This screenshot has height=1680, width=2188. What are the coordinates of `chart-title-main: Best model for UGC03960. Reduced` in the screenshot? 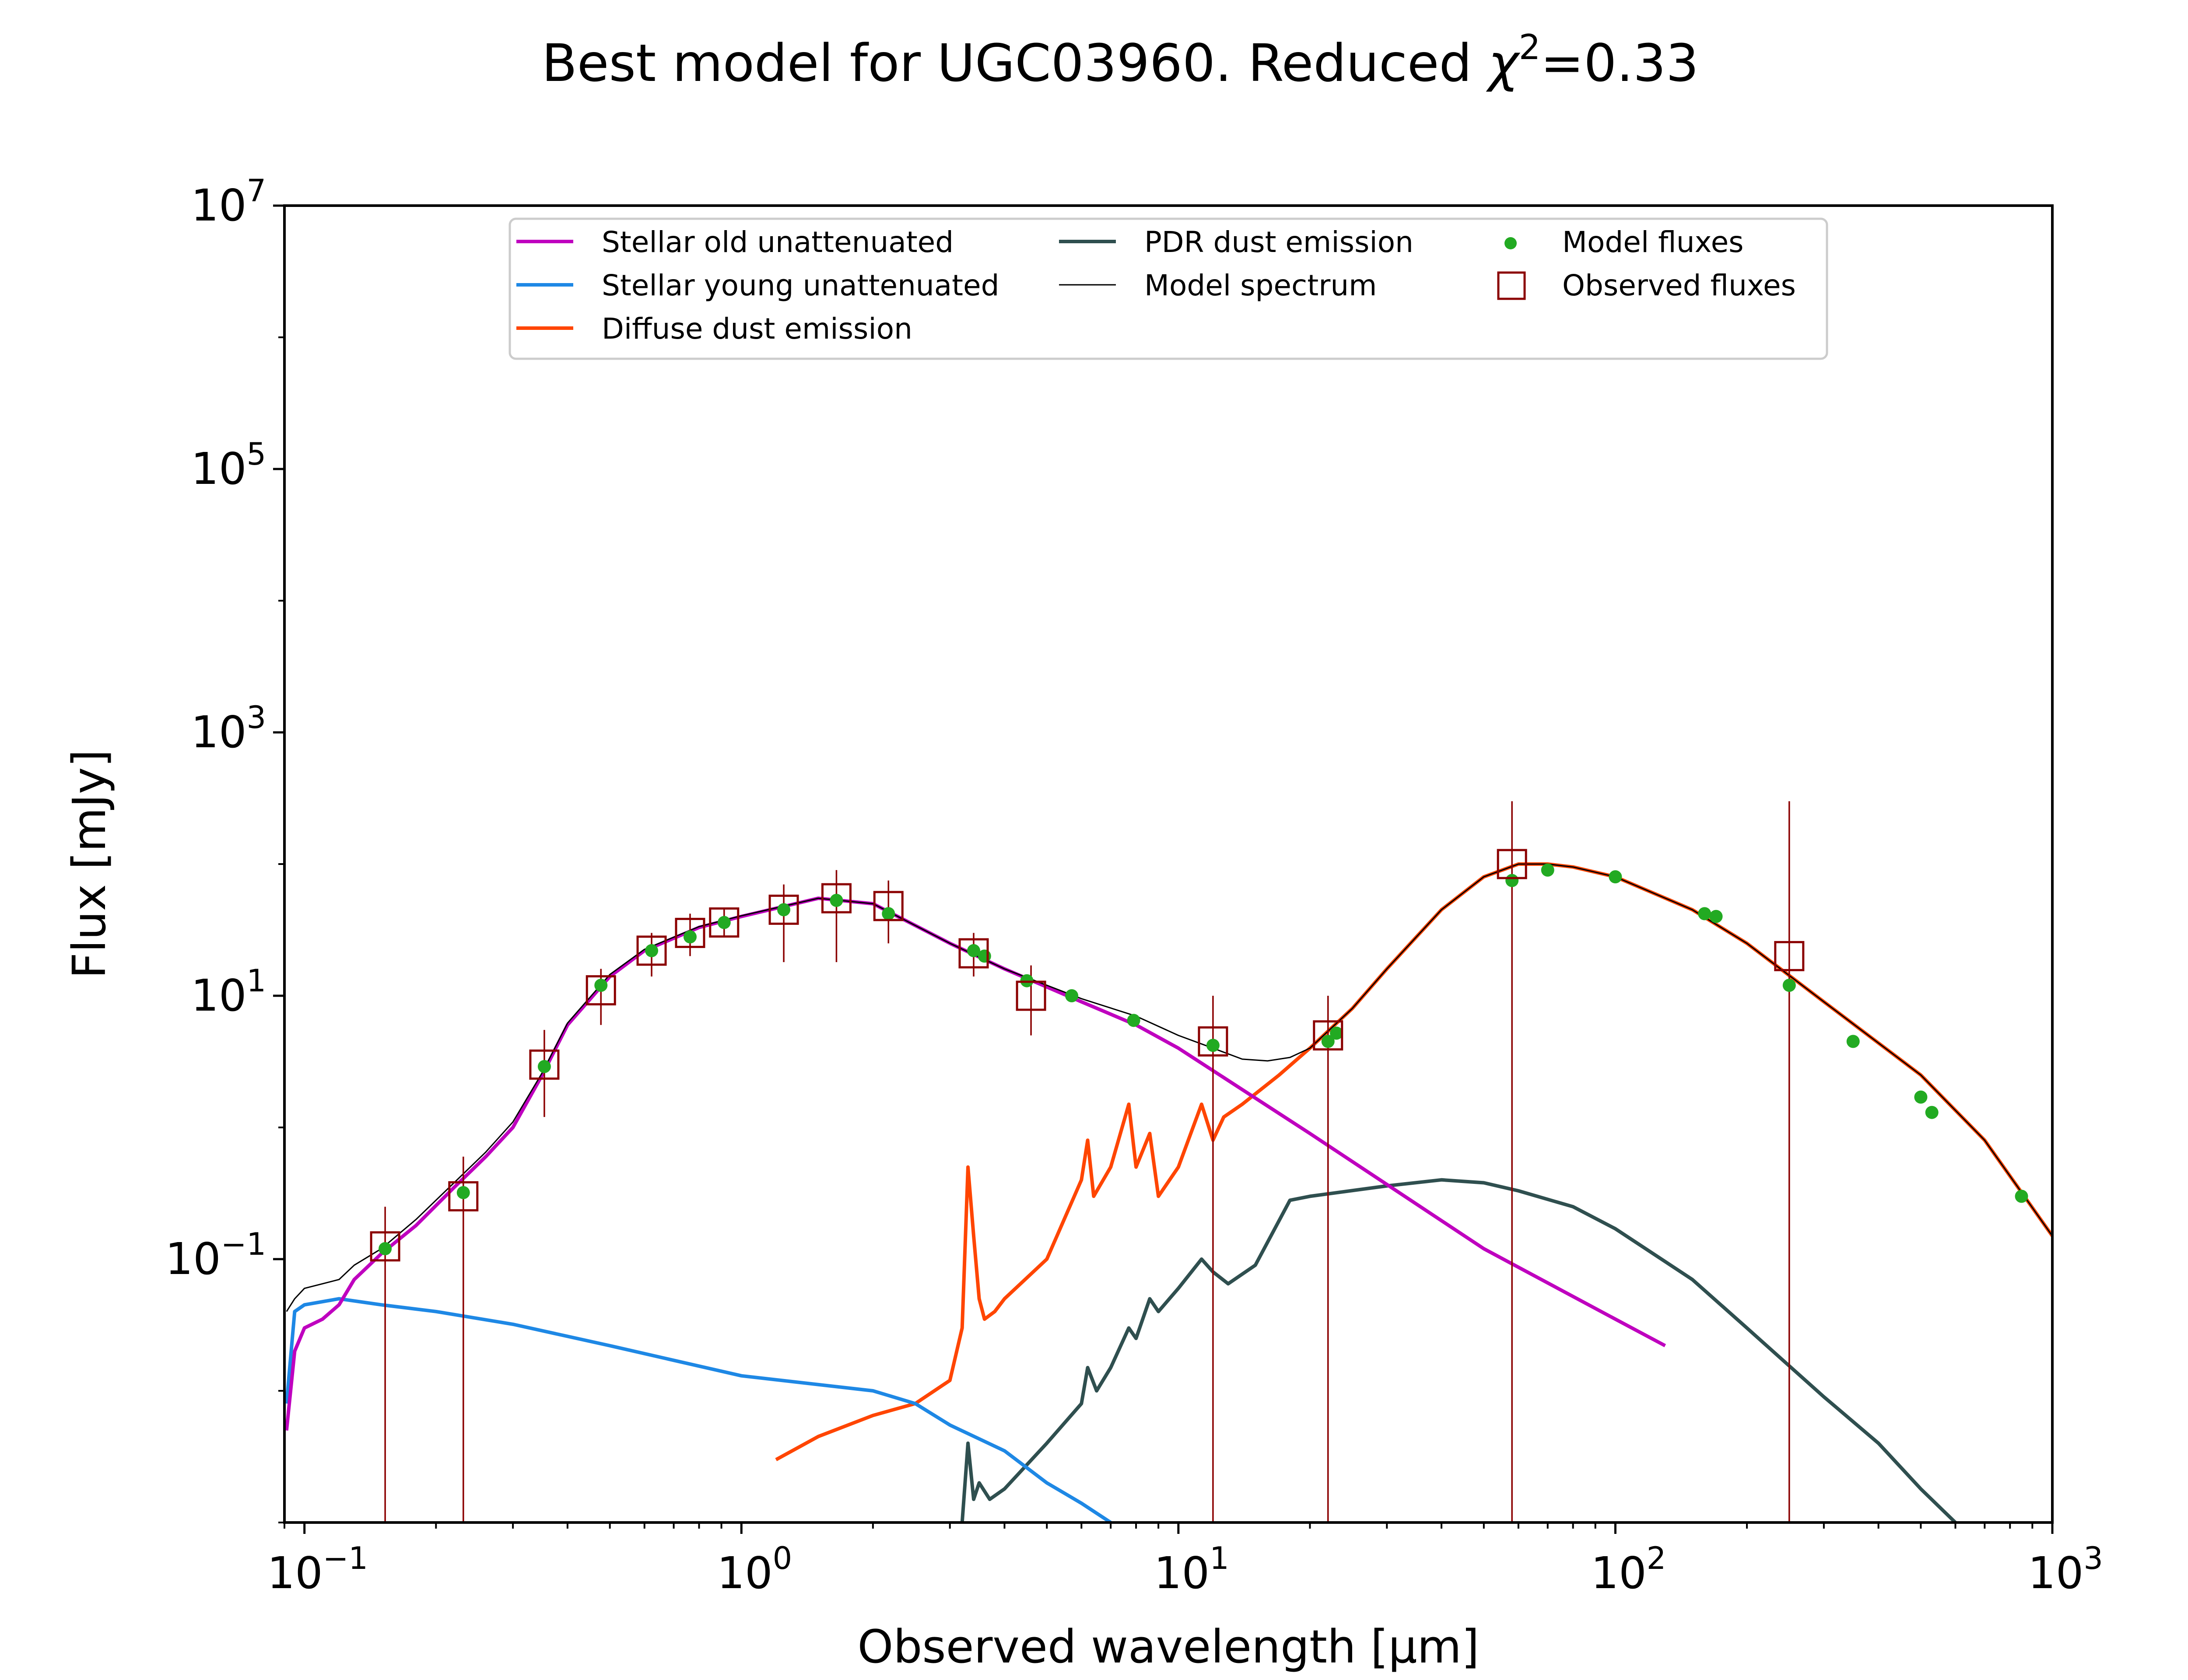 It's located at (1015, 63).